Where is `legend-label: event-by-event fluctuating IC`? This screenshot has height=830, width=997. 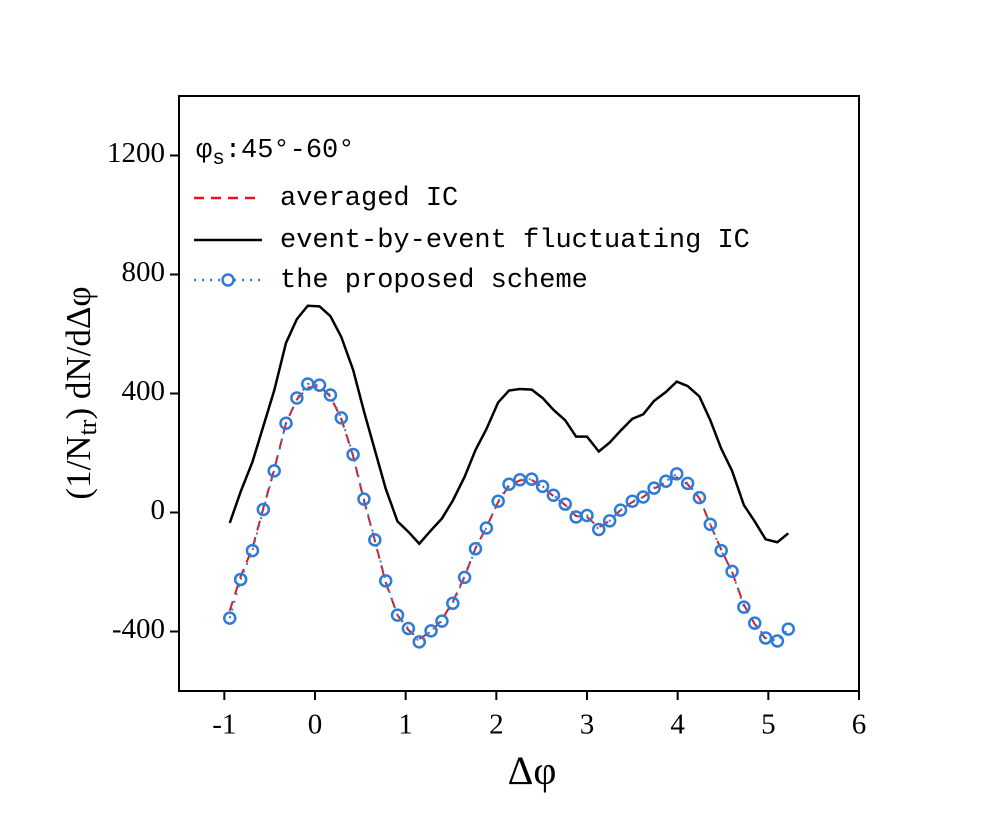
legend-label: event-by-event fluctuating IC is located at coordinates (515, 241).